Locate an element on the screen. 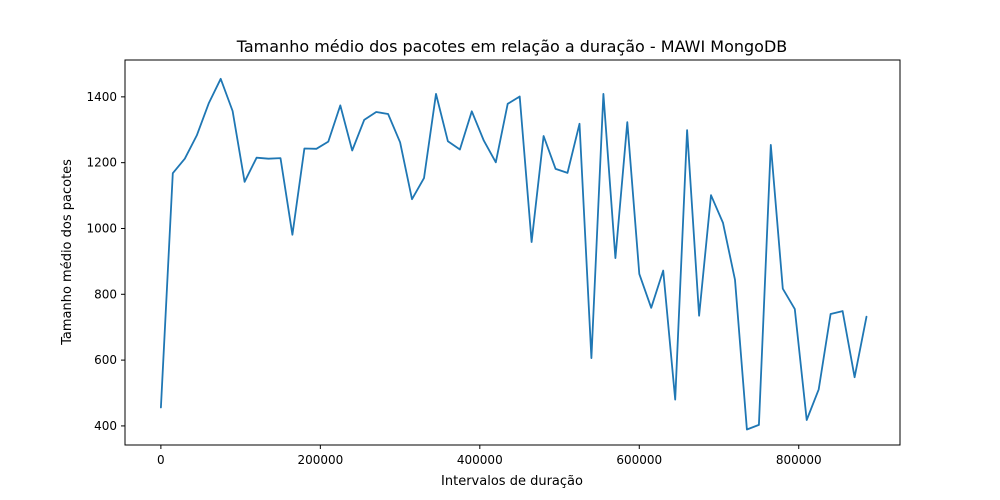 The height and width of the screenshot is (500, 1000). x-axis-label: Intervalos de duração is located at coordinates (512, 481).